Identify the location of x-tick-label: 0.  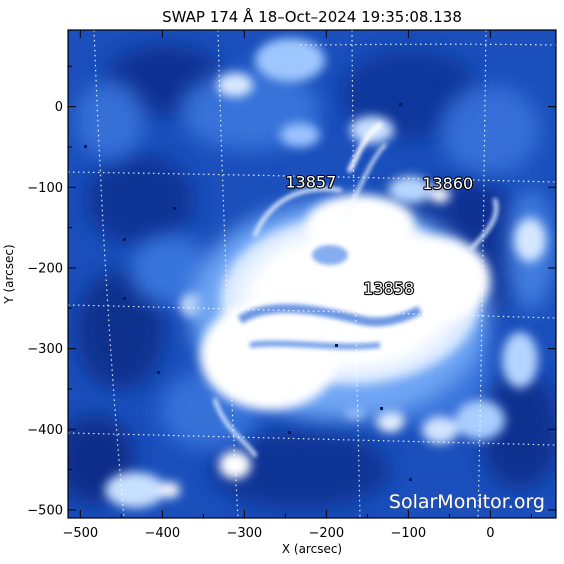
(490, 533).